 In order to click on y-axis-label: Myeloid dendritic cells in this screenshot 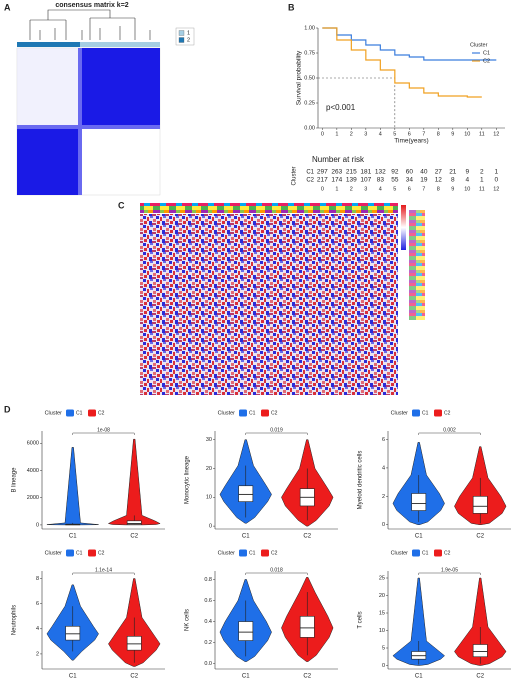, I will do `click(361, 480)`.